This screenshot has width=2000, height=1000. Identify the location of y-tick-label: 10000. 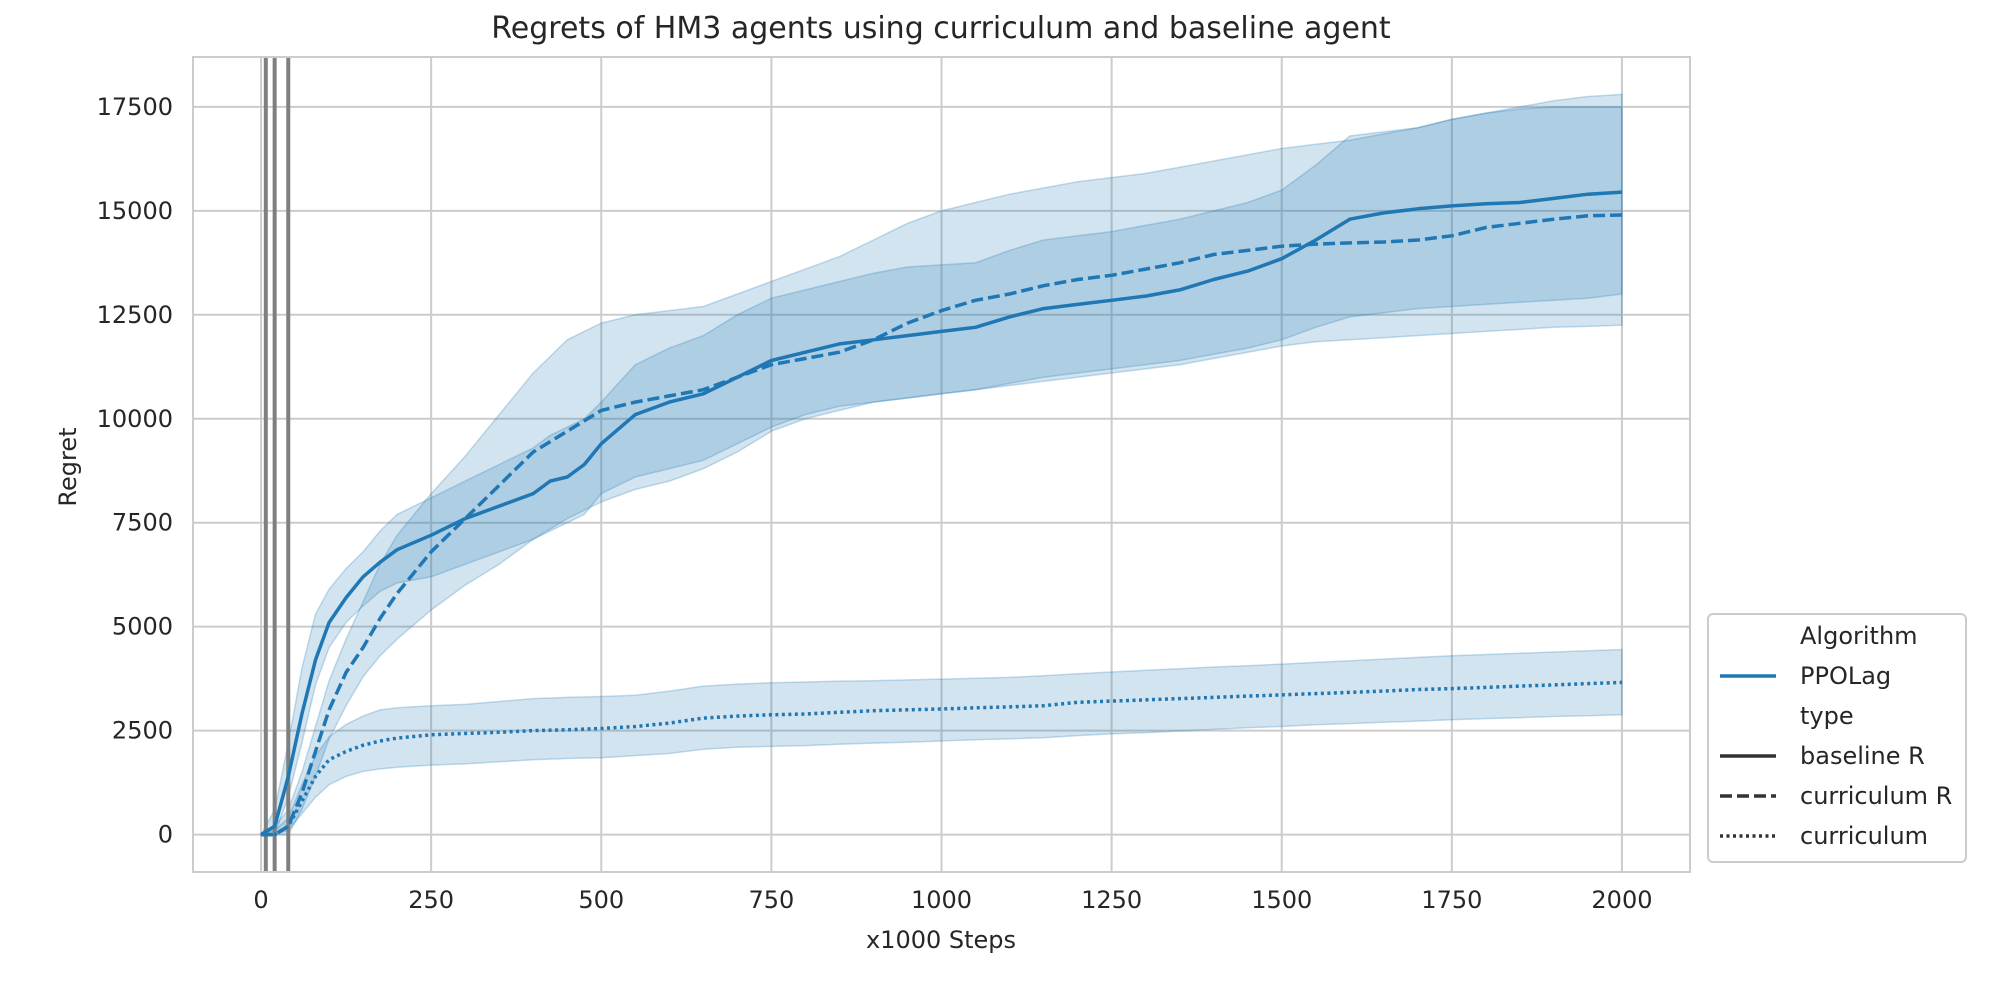
(135, 419).